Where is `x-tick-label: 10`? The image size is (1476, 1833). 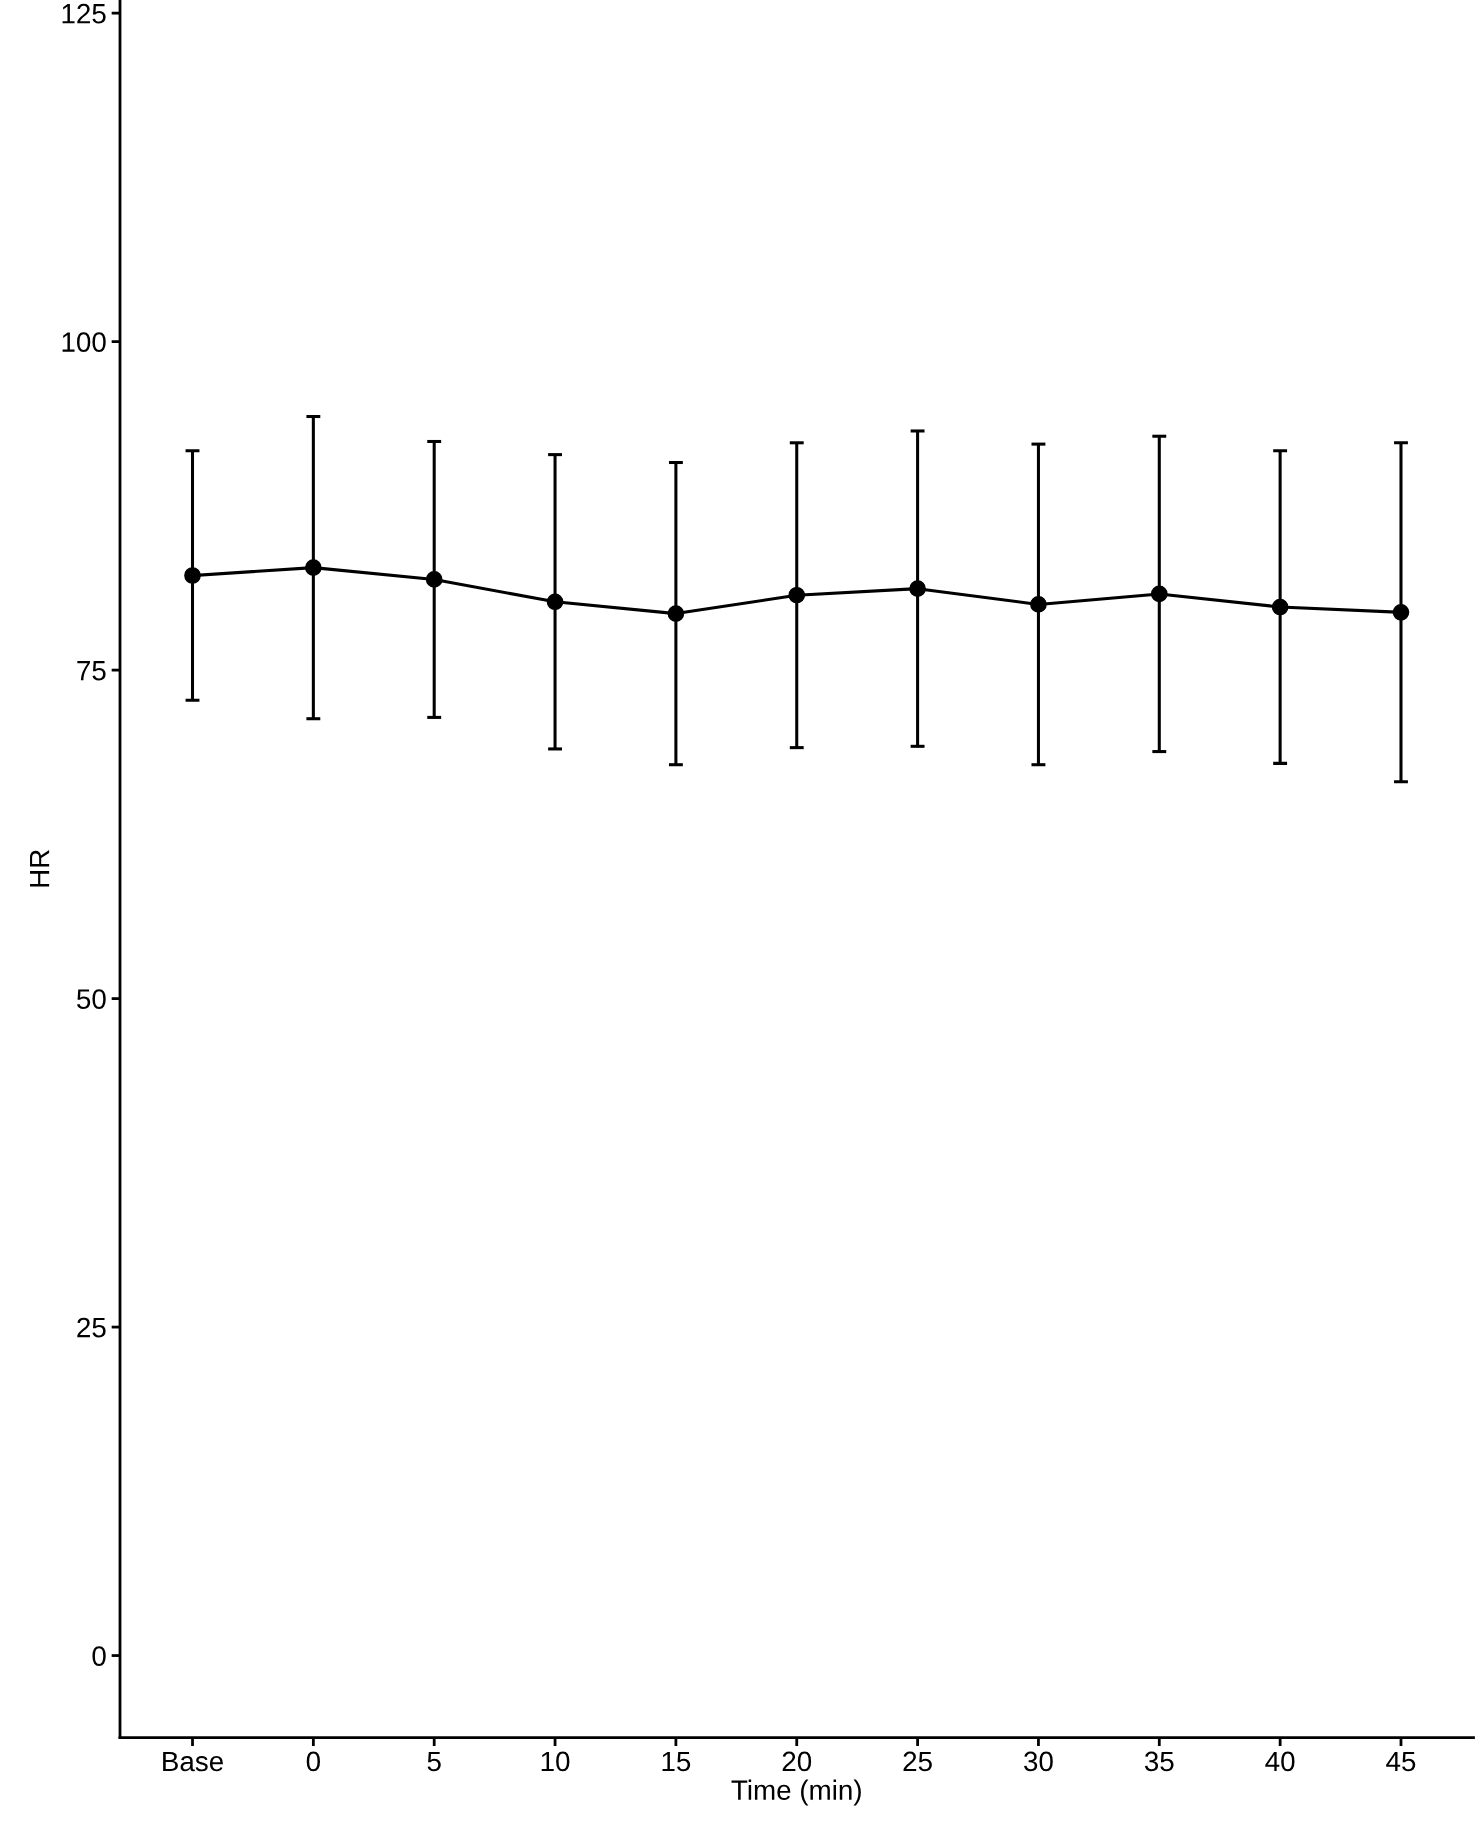 x-tick-label: 10 is located at coordinates (555, 1761).